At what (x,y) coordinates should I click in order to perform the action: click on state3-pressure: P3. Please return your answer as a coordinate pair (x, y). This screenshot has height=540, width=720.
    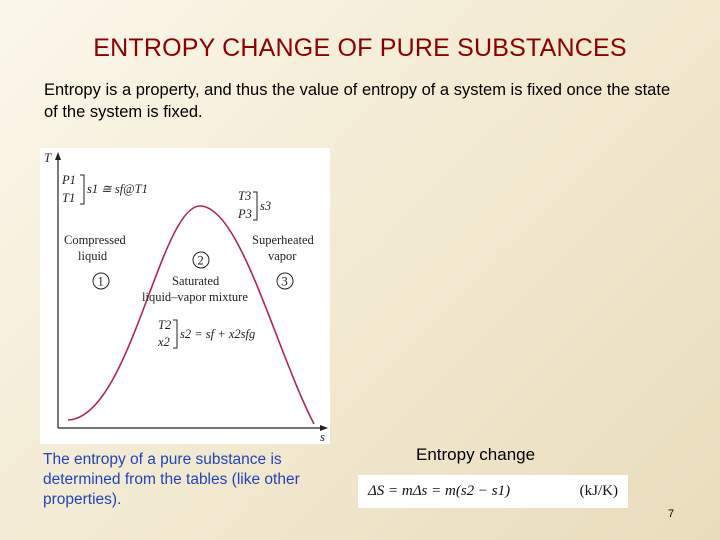
    Looking at the image, I should click on (244, 214).